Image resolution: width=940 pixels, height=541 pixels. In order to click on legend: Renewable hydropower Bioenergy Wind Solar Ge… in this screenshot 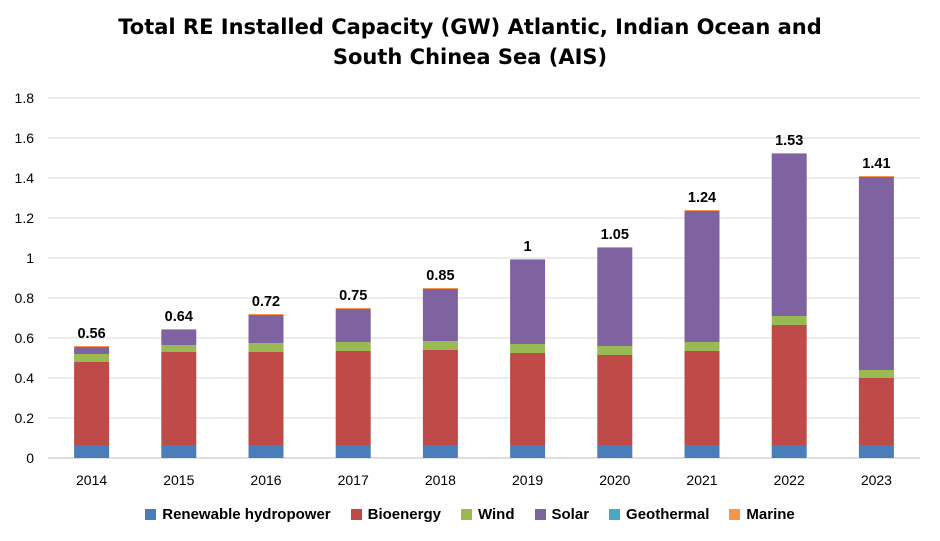, I will do `click(470, 514)`.